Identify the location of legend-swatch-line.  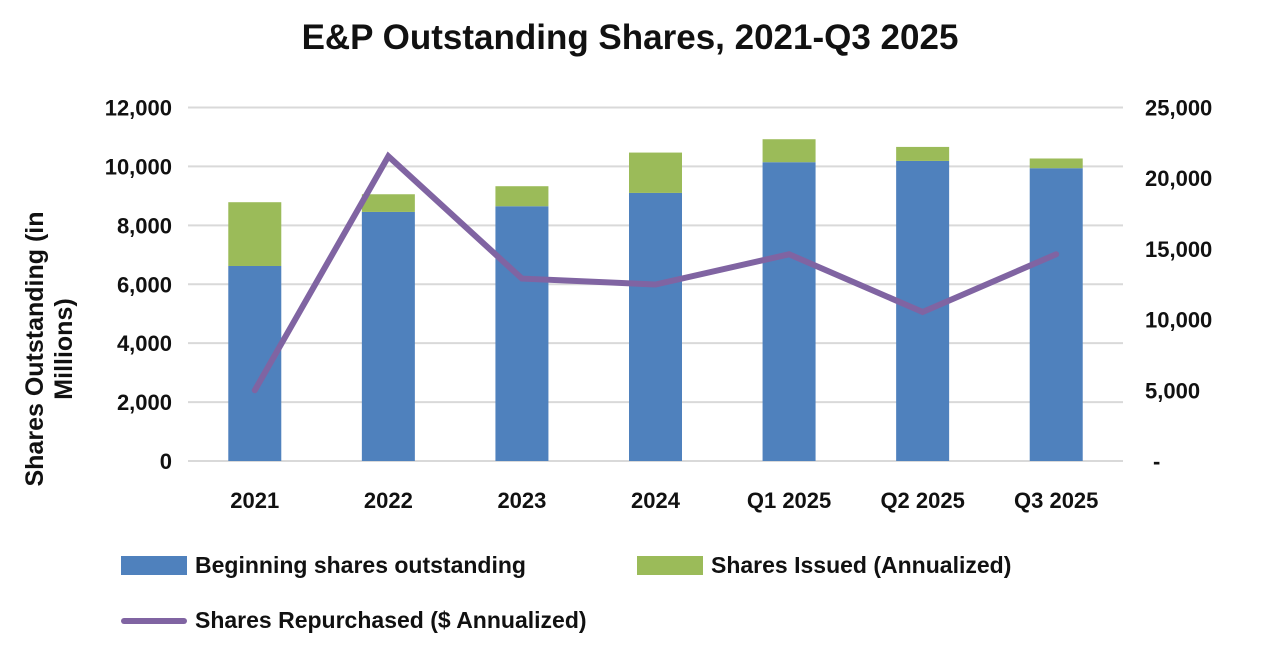
(154, 620).